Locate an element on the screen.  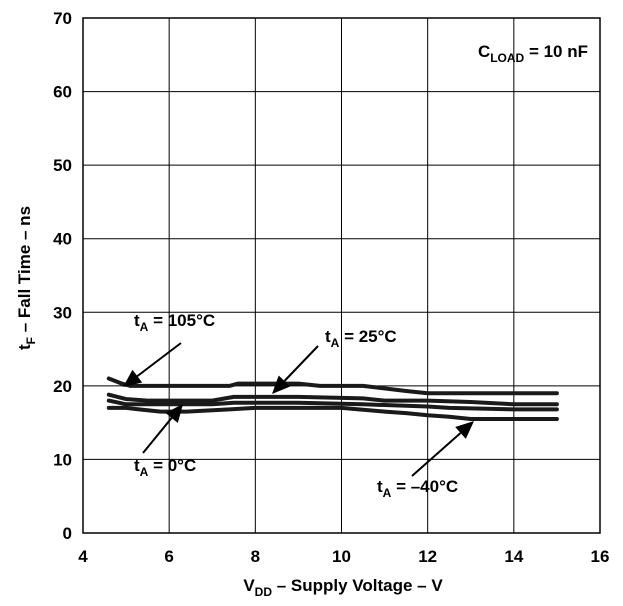
x-tick-label: 6 is located at coordinates (168, 556).